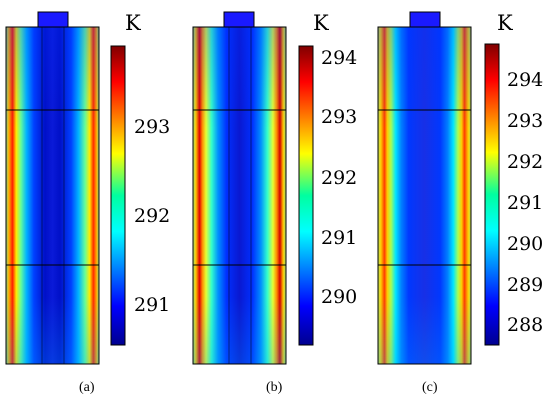  What do you see at coordinates (424, 195) in the screenshot?
I see `panel-c-outline` at bounding box center [424, 195].